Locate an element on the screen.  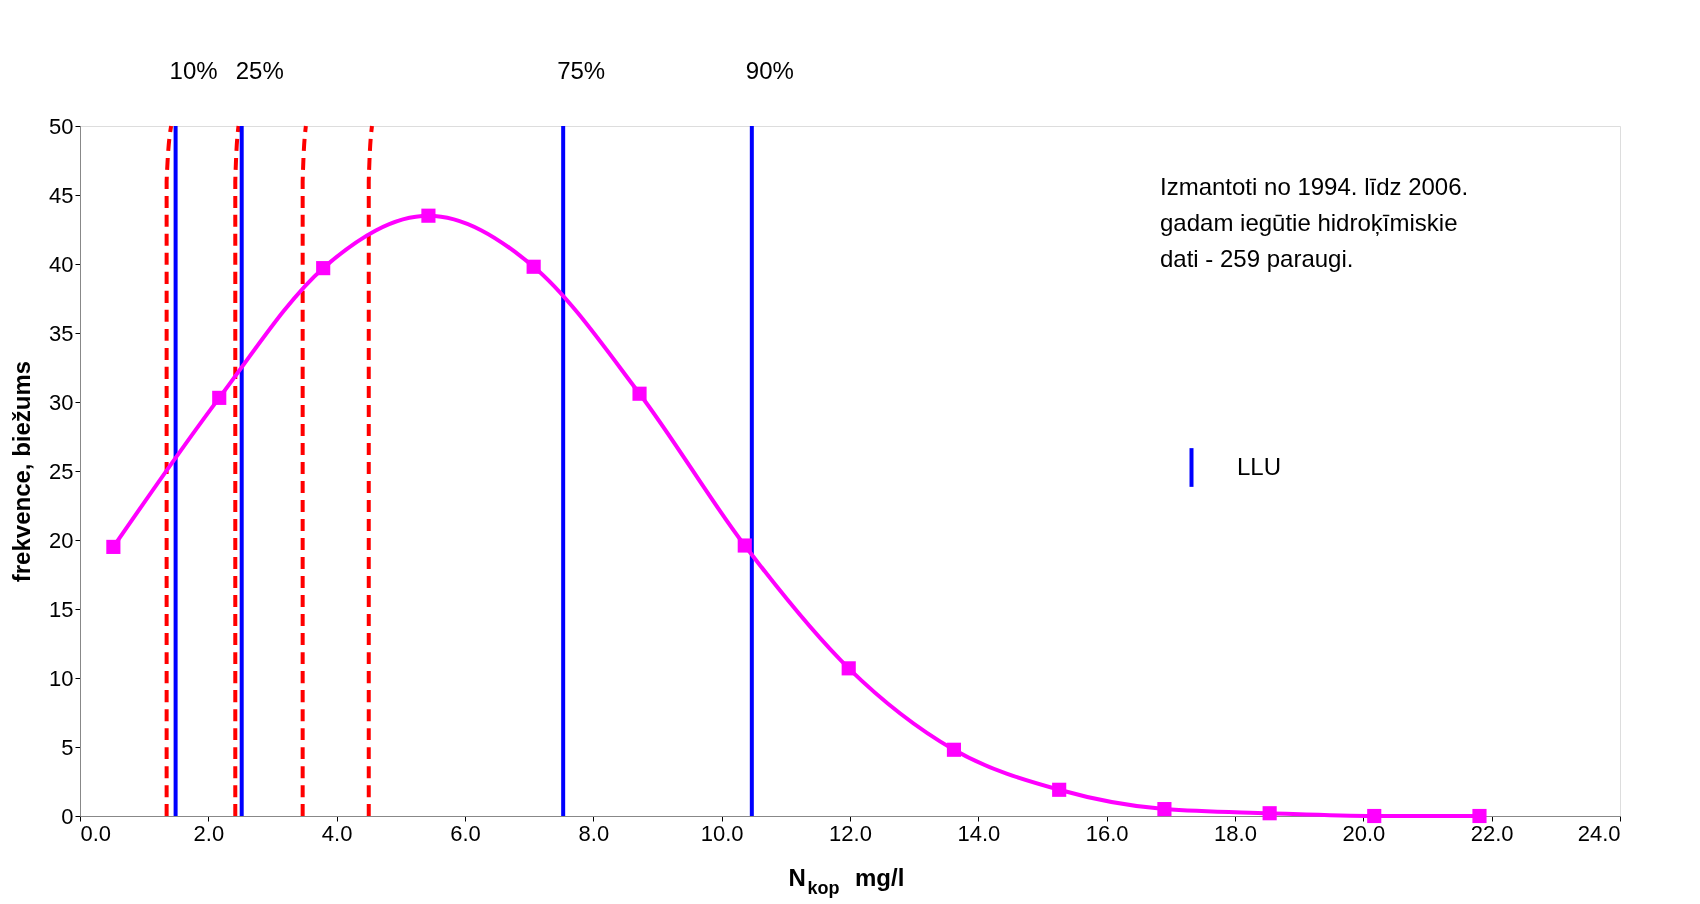
y-axis-title: frekvence, biežums is located at coordinates (22, 471).